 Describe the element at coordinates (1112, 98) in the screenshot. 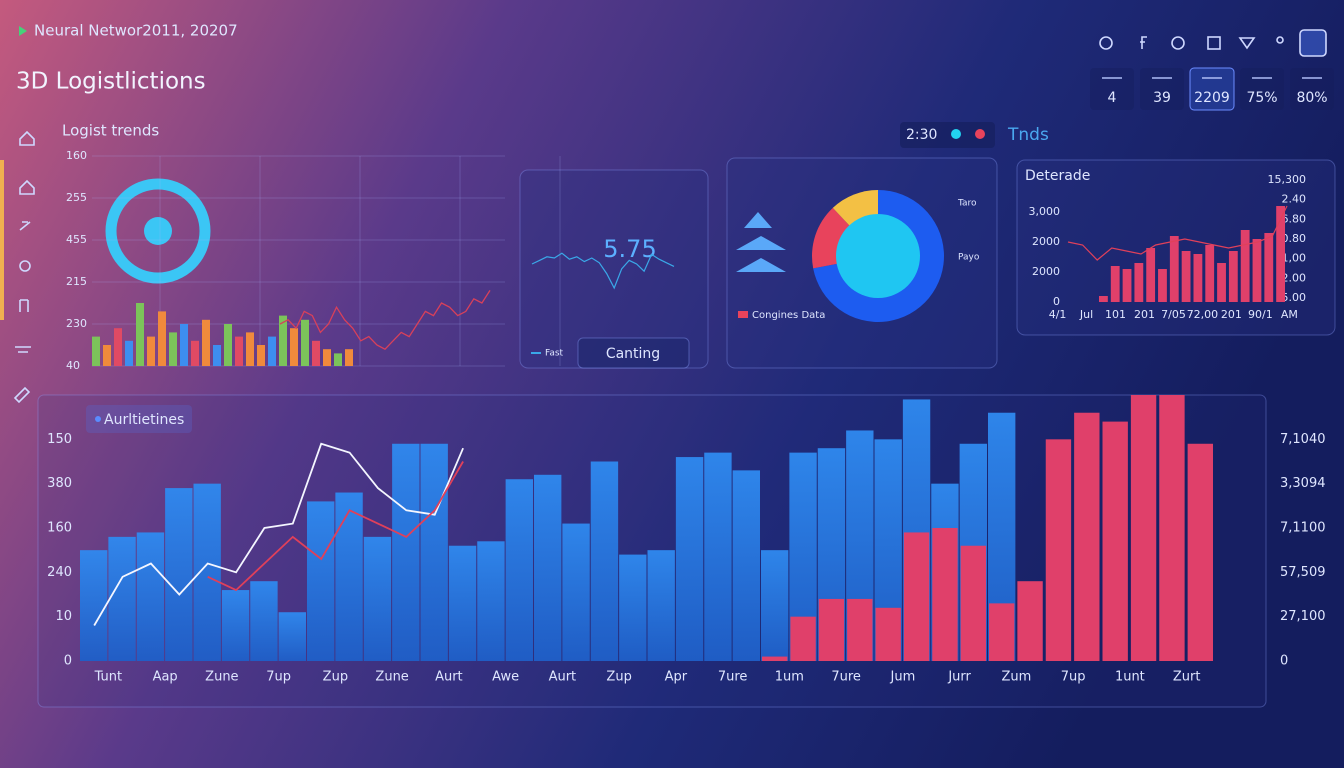

I see `kpi-value: 4` at that location.